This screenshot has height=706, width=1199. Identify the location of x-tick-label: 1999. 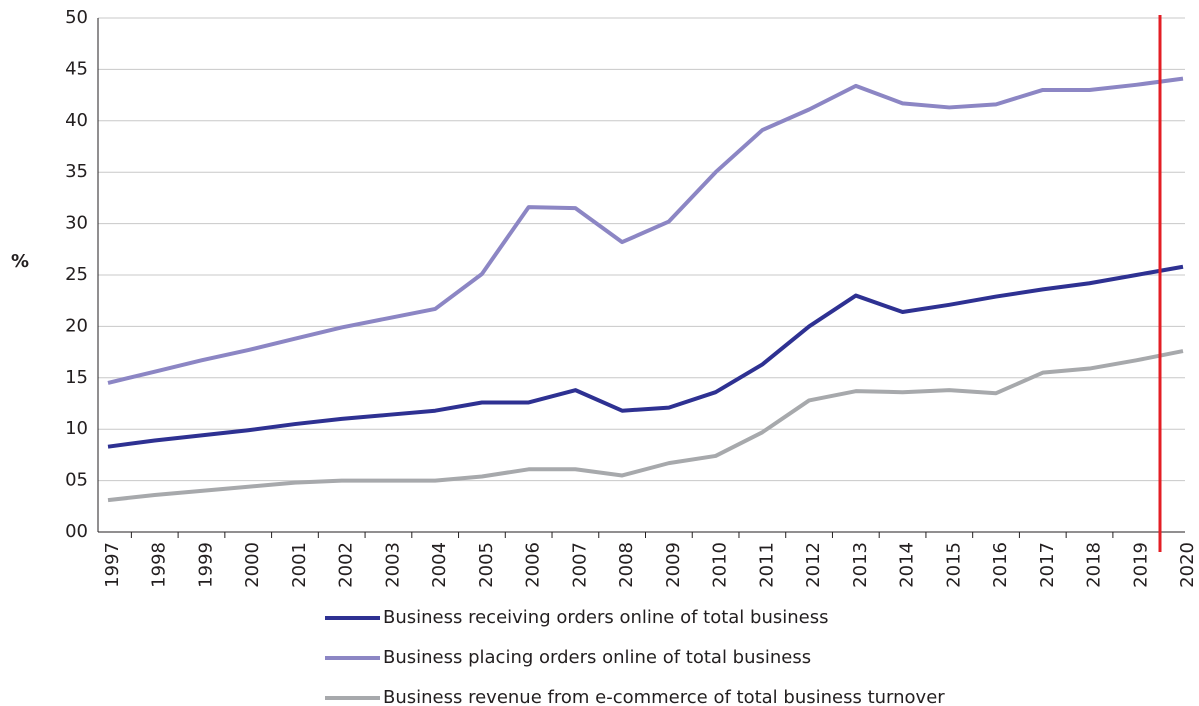
(205, 565).